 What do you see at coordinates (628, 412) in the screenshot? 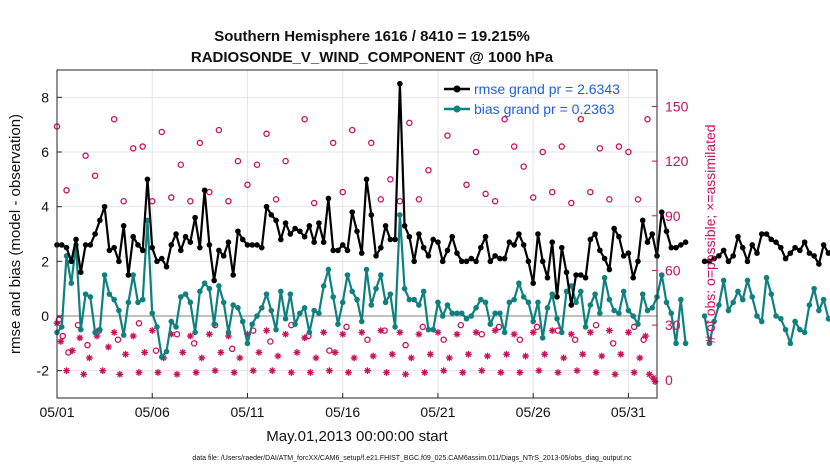
I see `x-tick-label: 05/31` at bounding box center [628, 412].